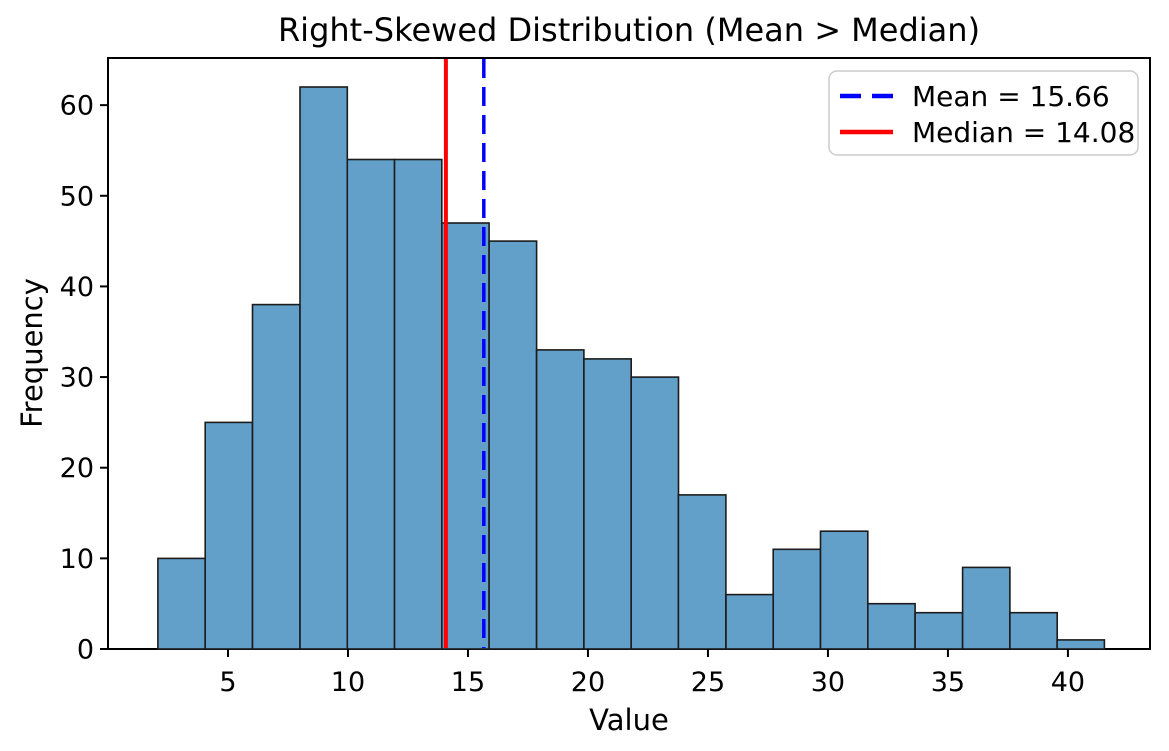 The height and width of the screenshot is (751, 1169). I want to click on legend-box, so click(983, 113).